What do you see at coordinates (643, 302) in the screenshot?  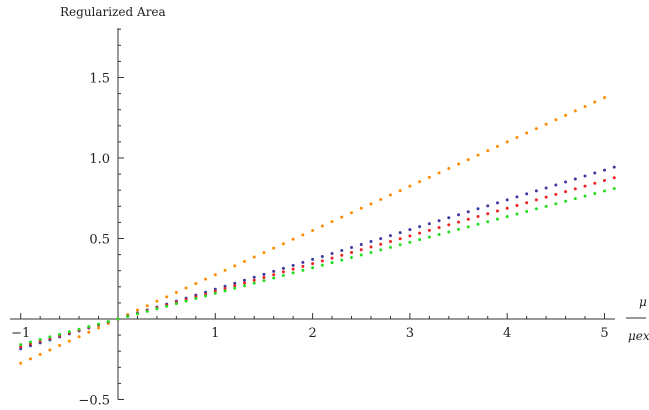 I see `x-axis-title-numerator: μ` at bounding box center [643, 302].